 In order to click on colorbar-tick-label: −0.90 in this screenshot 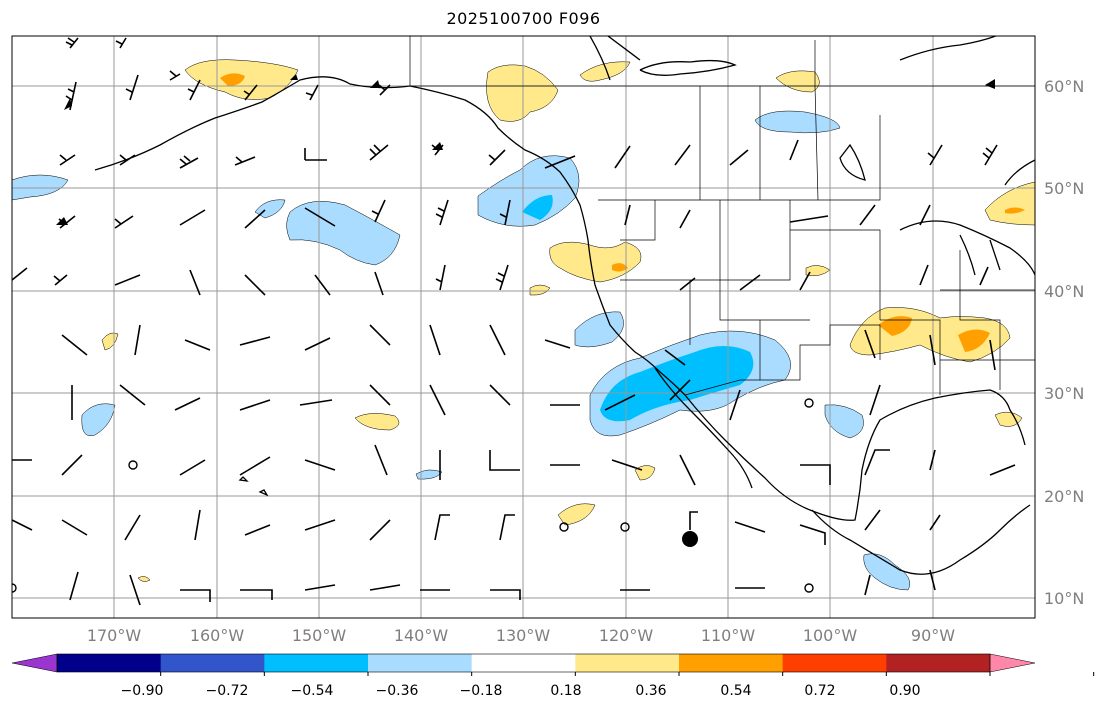, I will do `click(142, 691)`.